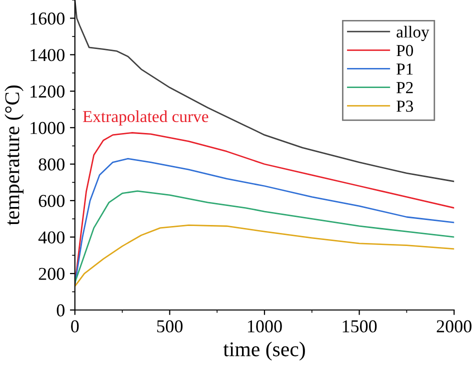 Image resolution: width=474 pixels, height=366 pixels. What do you see at coordinates (60, 310) in the screenshot?
I see `y-tick-label: 0` at bounding box center [60, 310].